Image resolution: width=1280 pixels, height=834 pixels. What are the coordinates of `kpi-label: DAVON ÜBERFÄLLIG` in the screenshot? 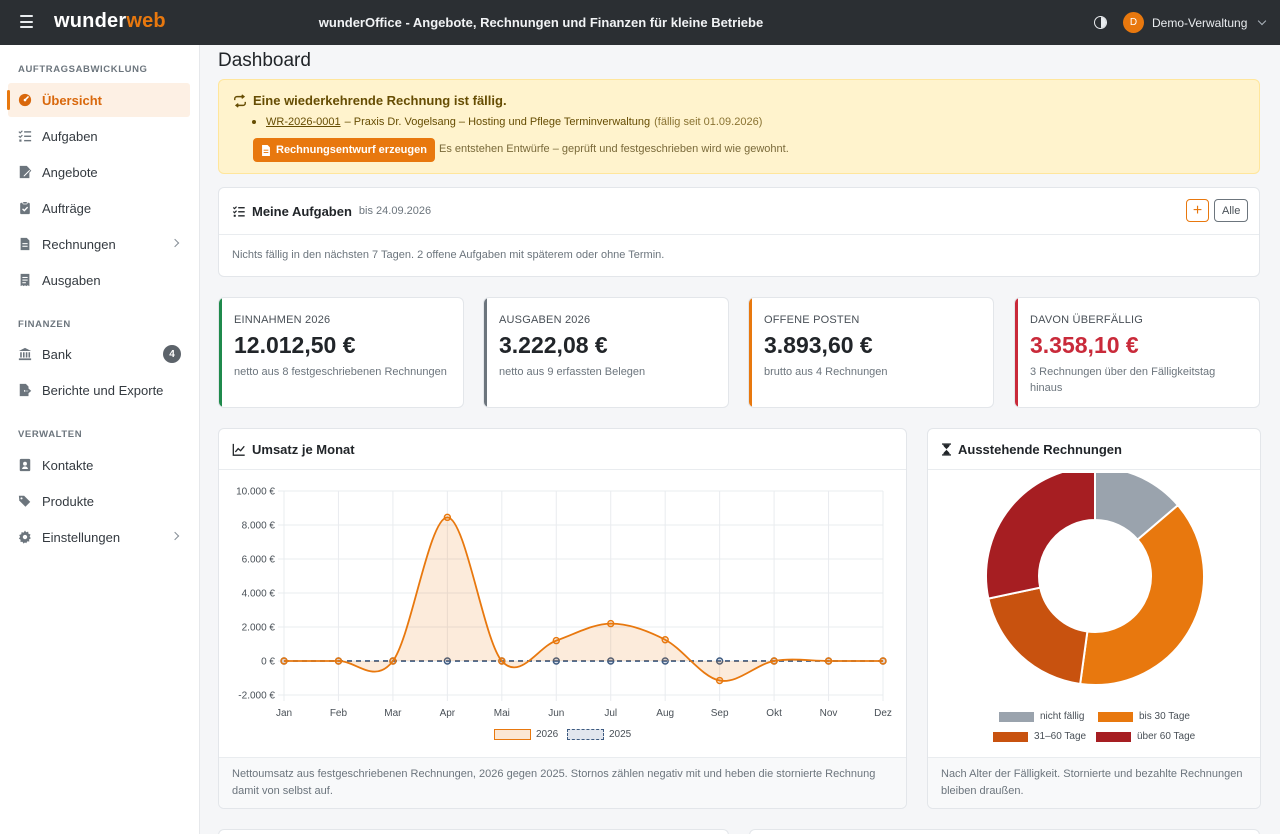 It's located at (1087, 320).